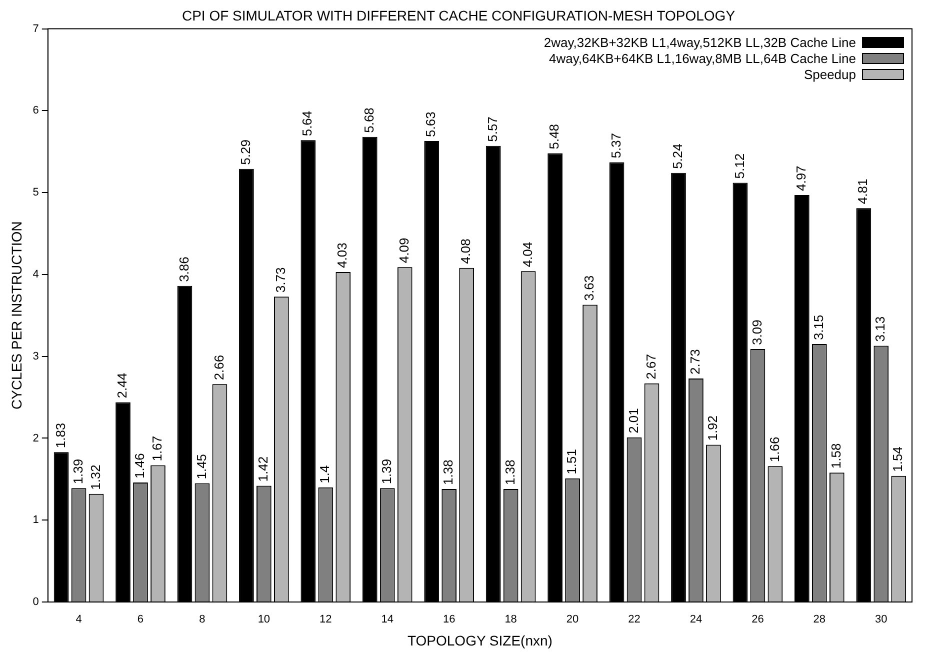 The height and width of the screenshot is (659, 932). Describe the element at coordinates (184, 269) in the screenshot. I see `data-label: 3.86` at that location.